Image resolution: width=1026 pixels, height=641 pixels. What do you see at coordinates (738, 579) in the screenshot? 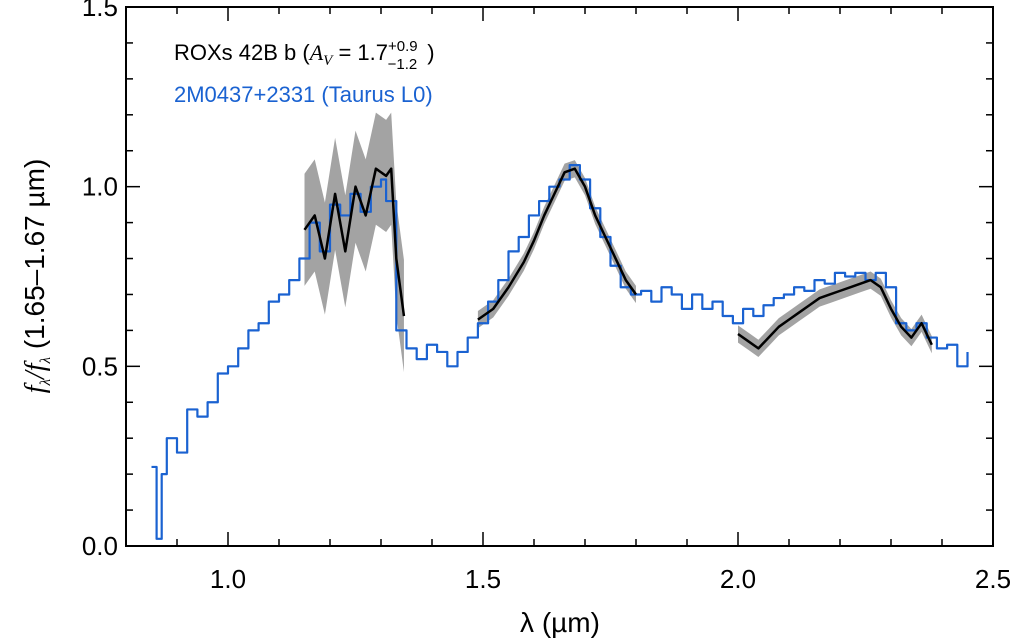
I see `x-tick-label: 2.0` at bounding box center [738, 579].